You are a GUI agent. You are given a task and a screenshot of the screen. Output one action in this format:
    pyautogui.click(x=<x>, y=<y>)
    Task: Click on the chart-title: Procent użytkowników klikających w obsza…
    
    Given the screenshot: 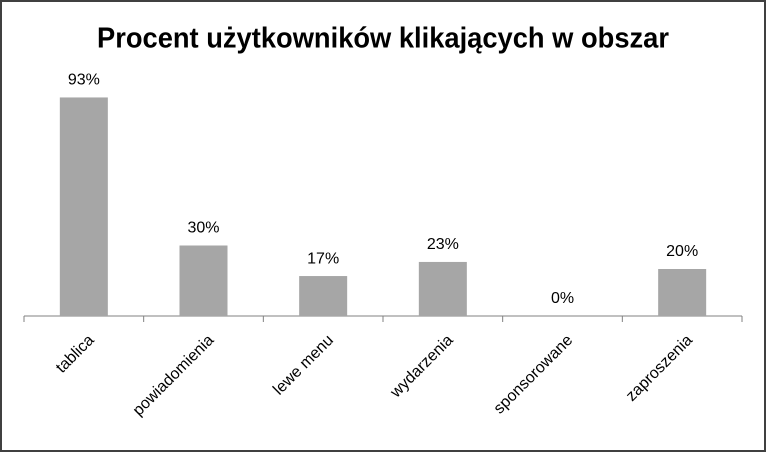 What is the action you would take?
    pyautogui.click(x=383, y=39)
    